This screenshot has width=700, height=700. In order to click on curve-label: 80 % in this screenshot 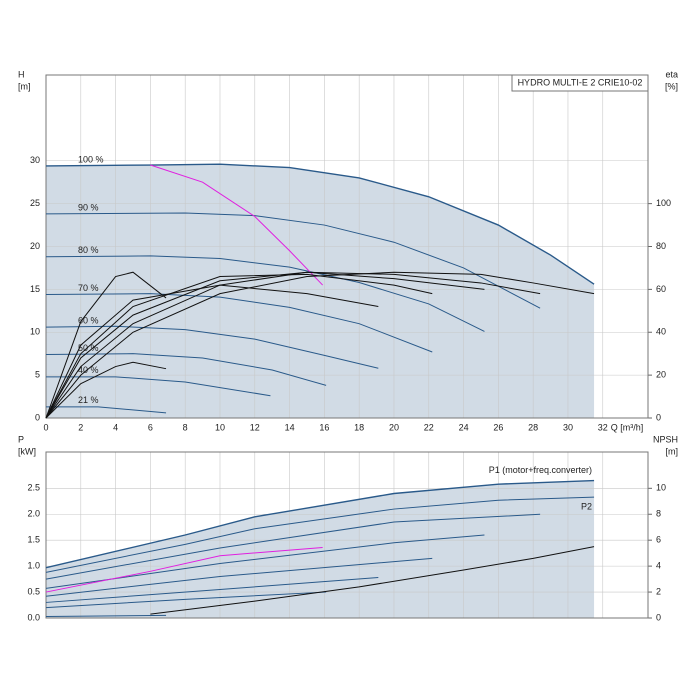, I will do `click(88, 250)`.